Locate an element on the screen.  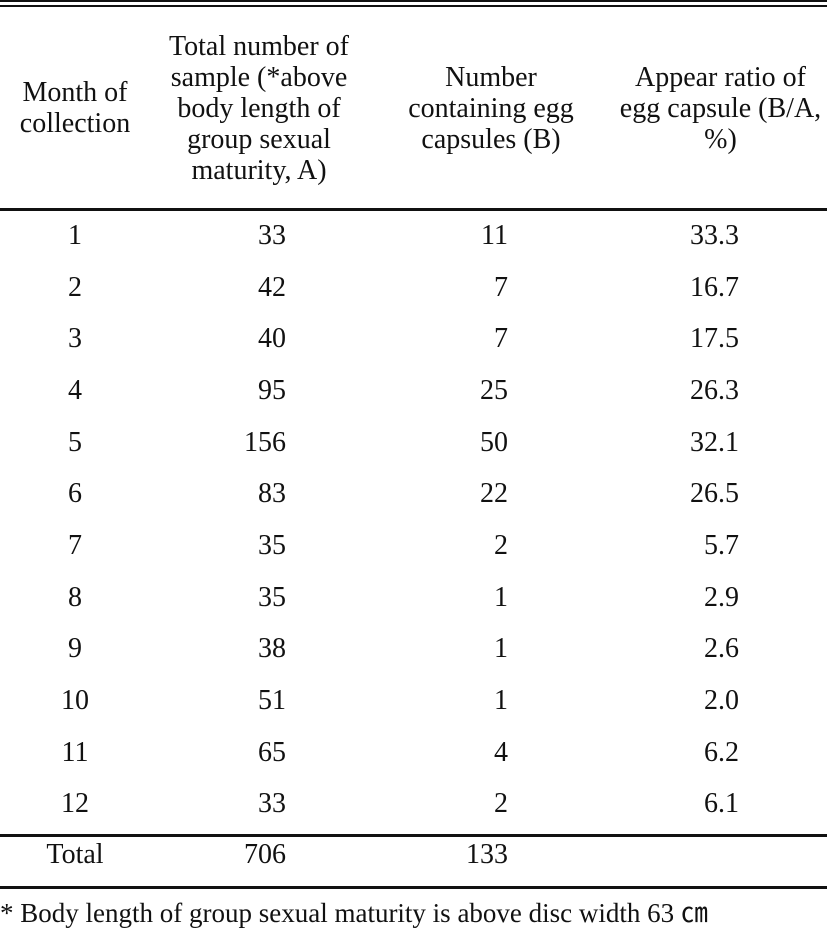
cell-month: 6 is located at coordinates (75, 494).